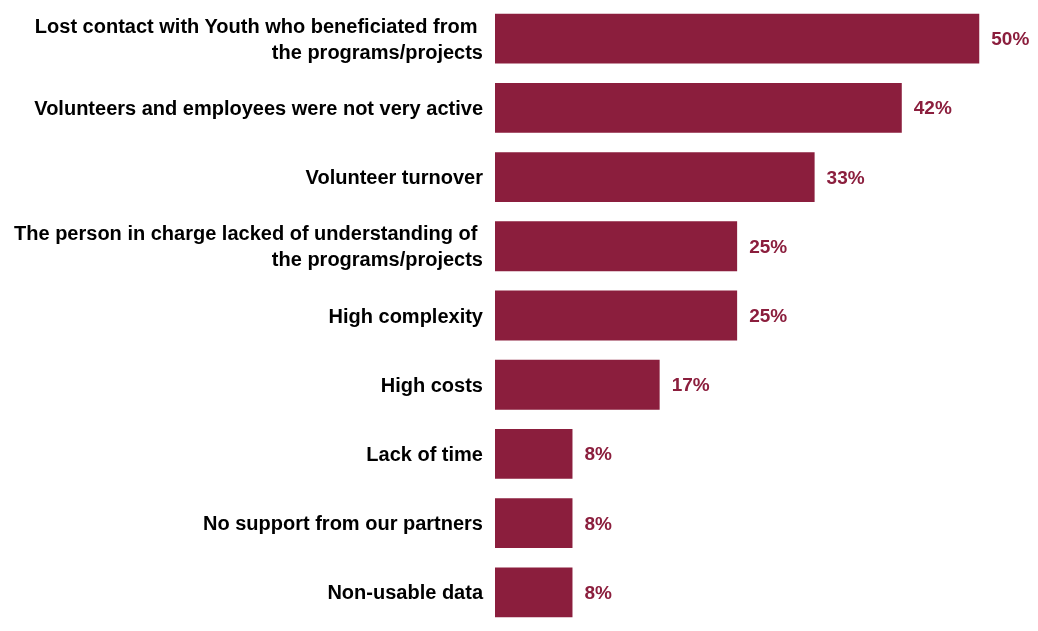  I want to click on data-label: 33%, so click(845, 177).